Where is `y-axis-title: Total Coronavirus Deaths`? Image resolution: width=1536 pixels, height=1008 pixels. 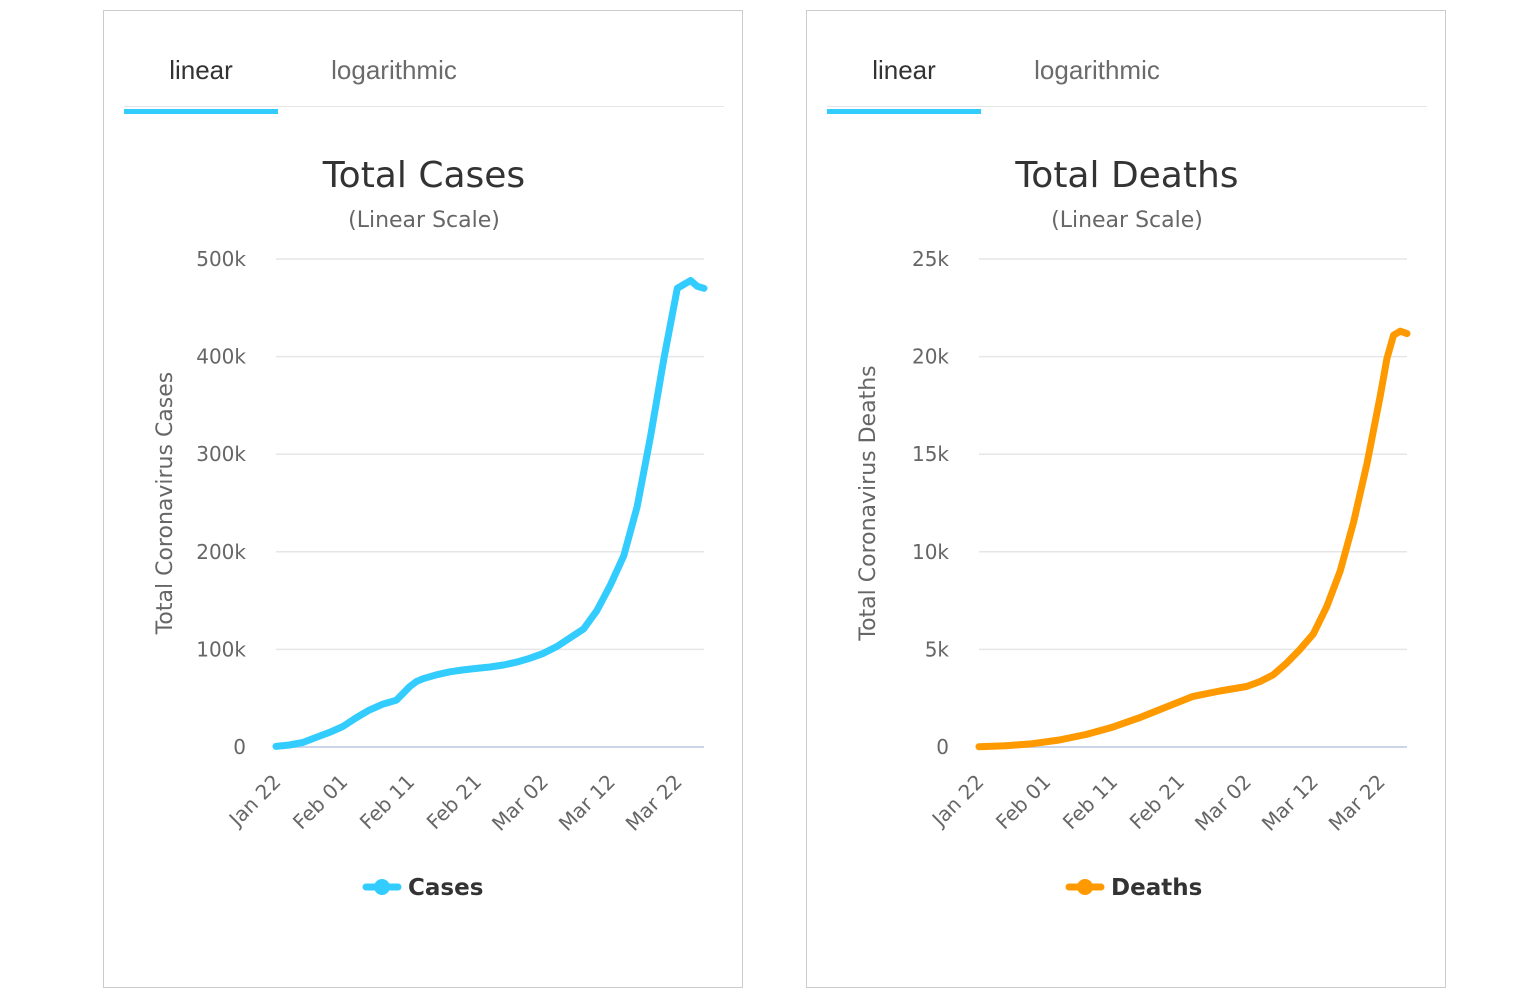
y-axis-title: Total Coronavirus Deaths is located at coordinates (868, 503).